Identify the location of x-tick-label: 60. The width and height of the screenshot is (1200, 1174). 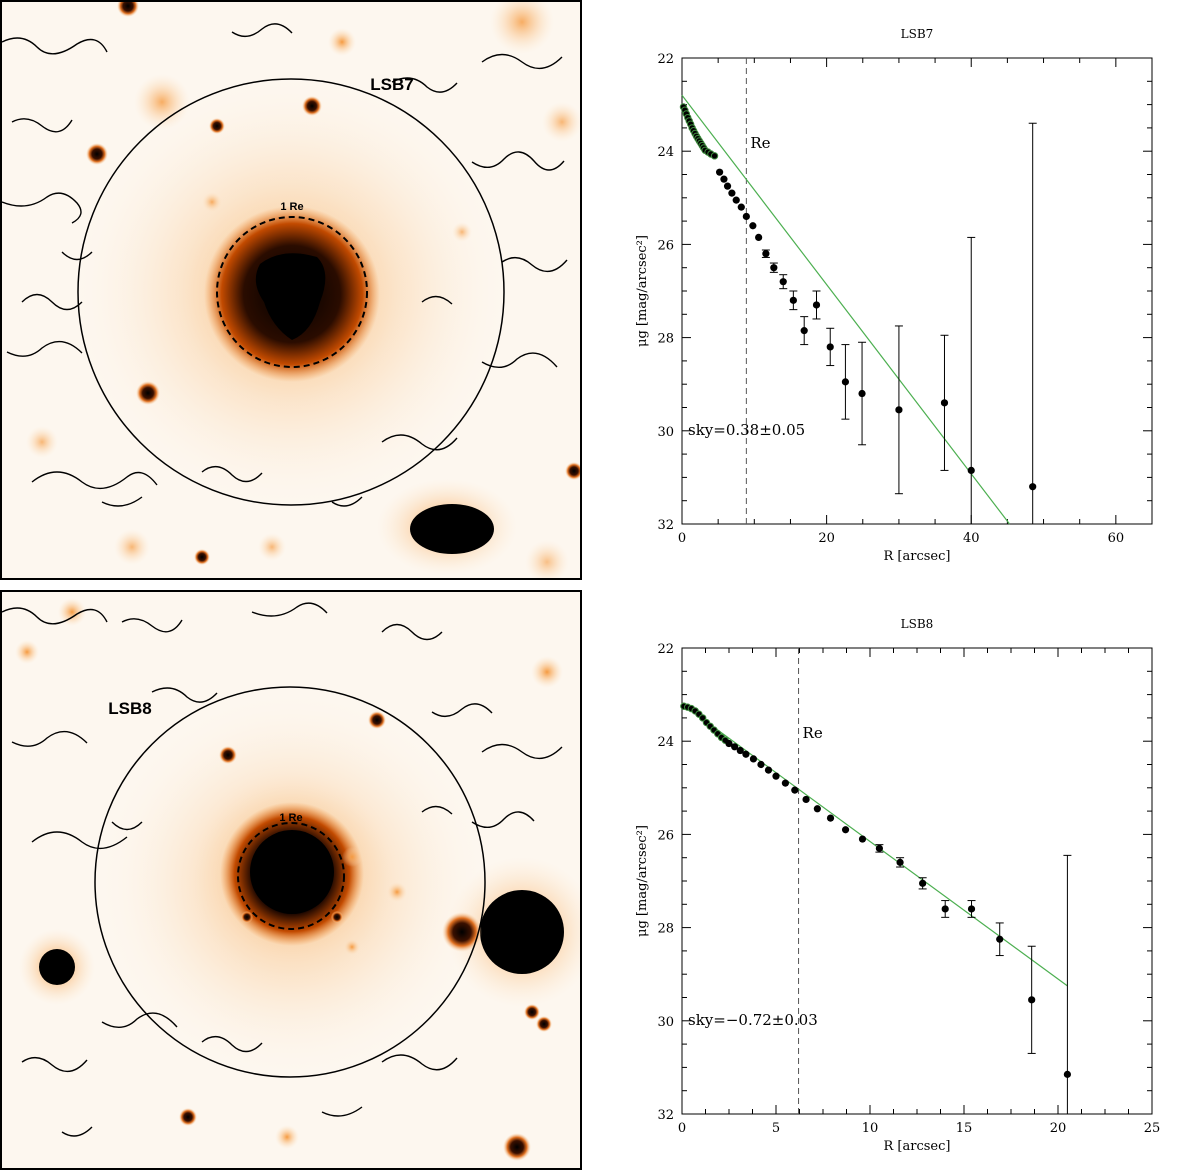
(1116, 538).